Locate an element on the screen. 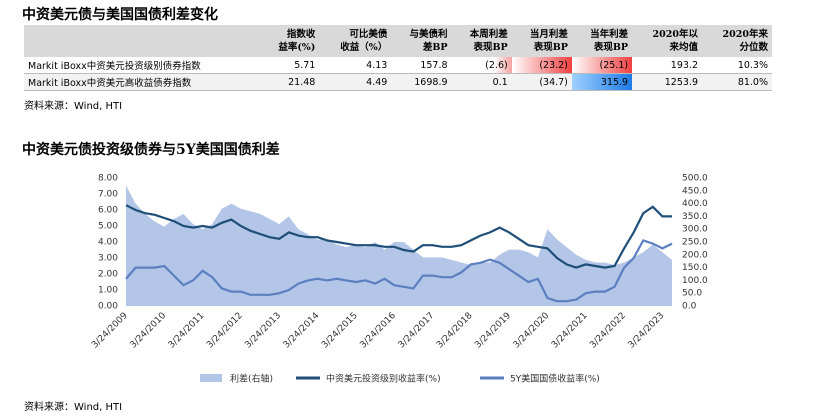  y-tick-label: 8.00 is located at coordinates (108, 179).